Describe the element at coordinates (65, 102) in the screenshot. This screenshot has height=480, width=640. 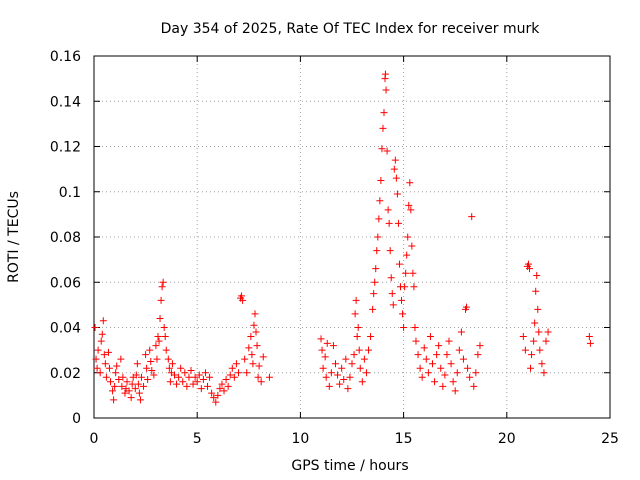
I see `y-tick-label: 0.14` at that location.